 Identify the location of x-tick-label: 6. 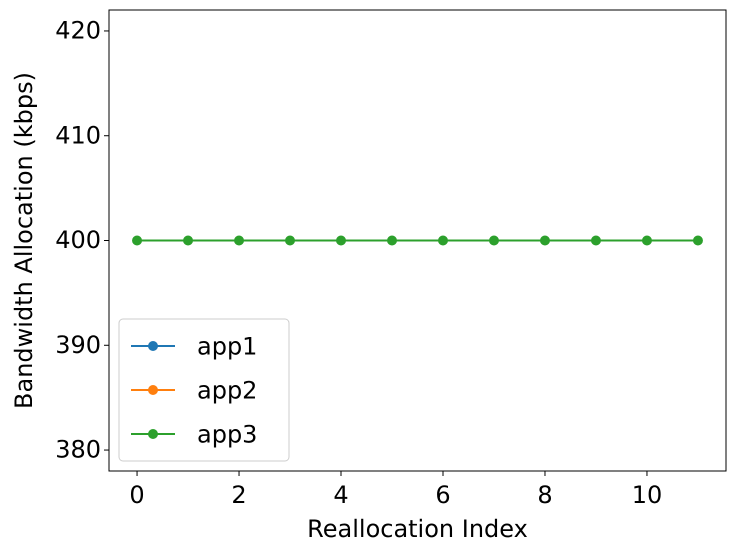
(443, 495).